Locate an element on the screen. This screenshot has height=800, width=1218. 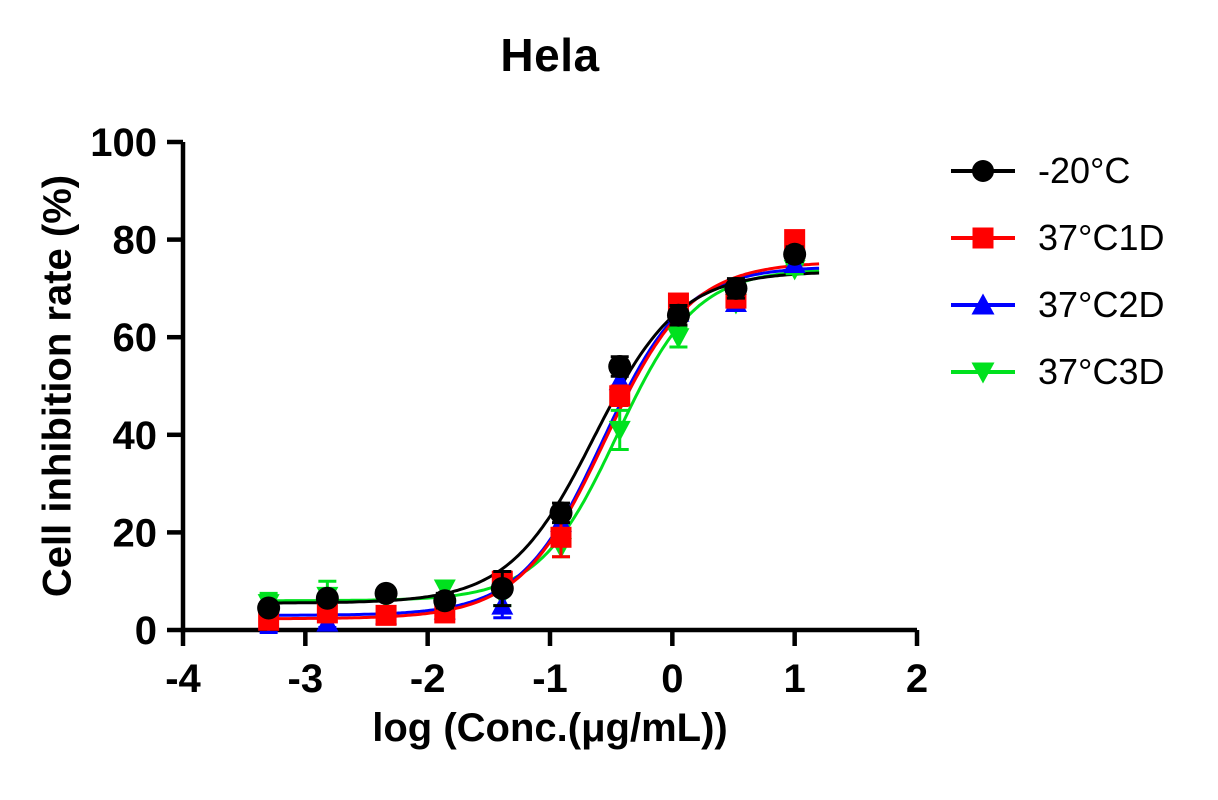
y-tick-label: 0 is located at coordinates (146, 631).